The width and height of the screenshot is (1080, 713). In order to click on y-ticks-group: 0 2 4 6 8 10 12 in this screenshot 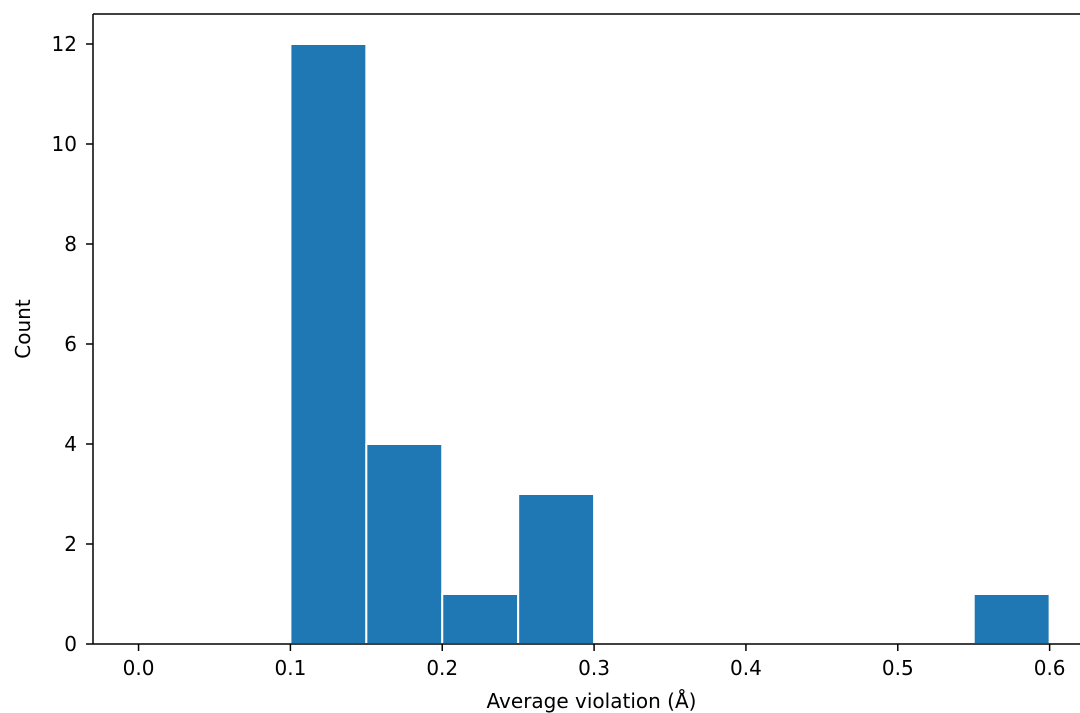, I will do `click(72, 344)`.